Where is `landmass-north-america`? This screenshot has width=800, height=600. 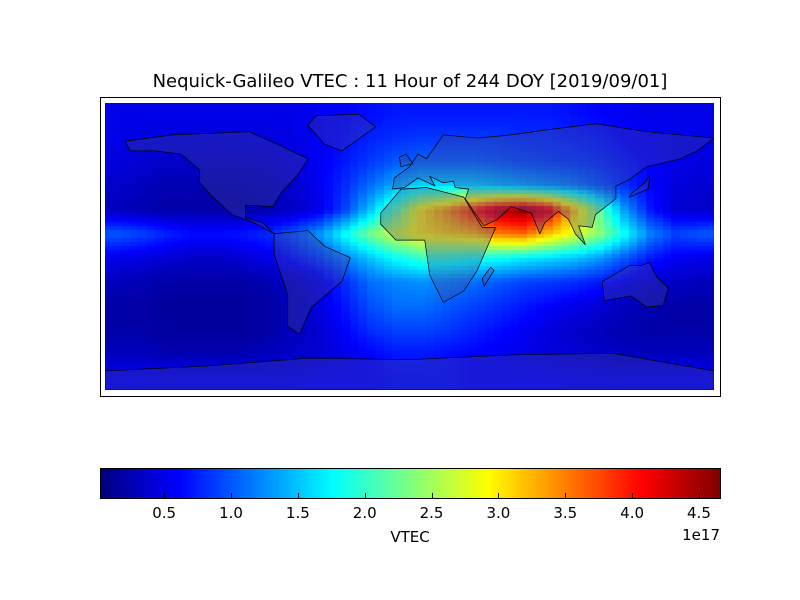 landmass-north-america is located at coordinates (216, 183).